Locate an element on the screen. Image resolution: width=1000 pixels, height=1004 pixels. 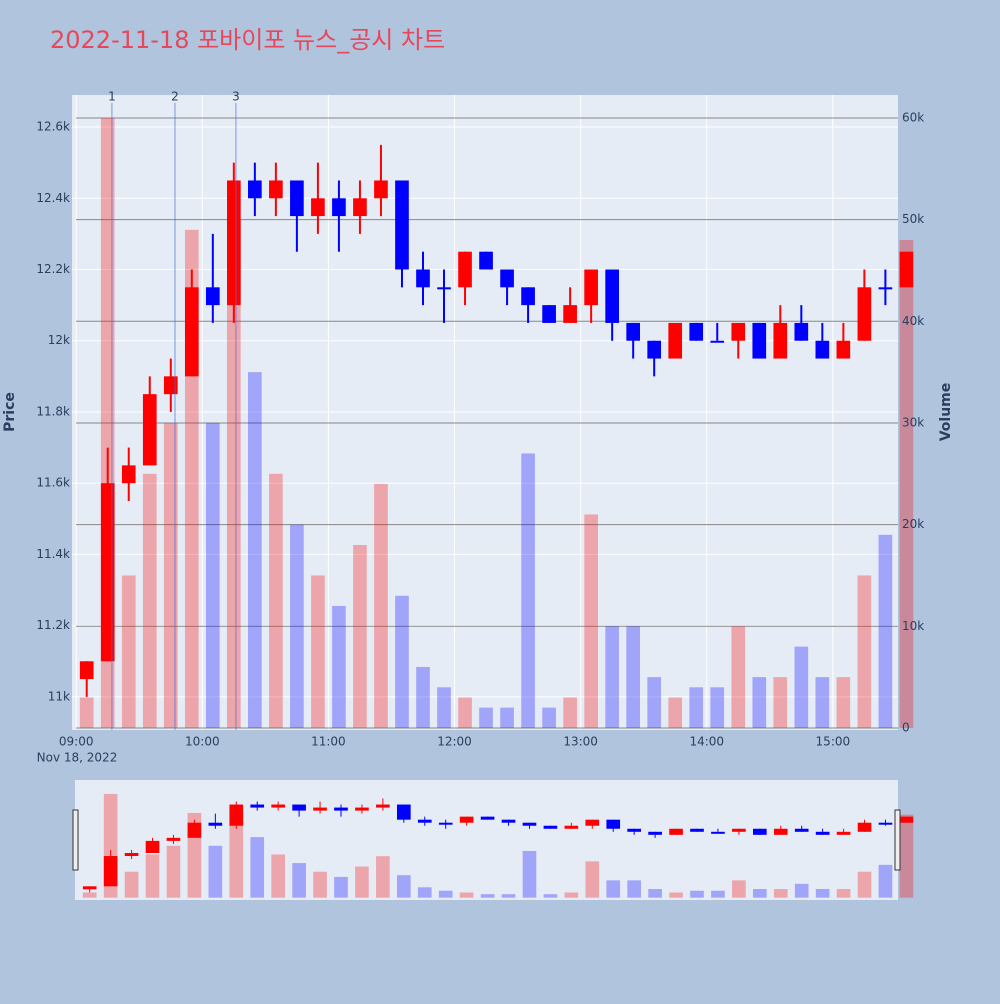
annotation-label: 1 is located at coordinates (112, 97).